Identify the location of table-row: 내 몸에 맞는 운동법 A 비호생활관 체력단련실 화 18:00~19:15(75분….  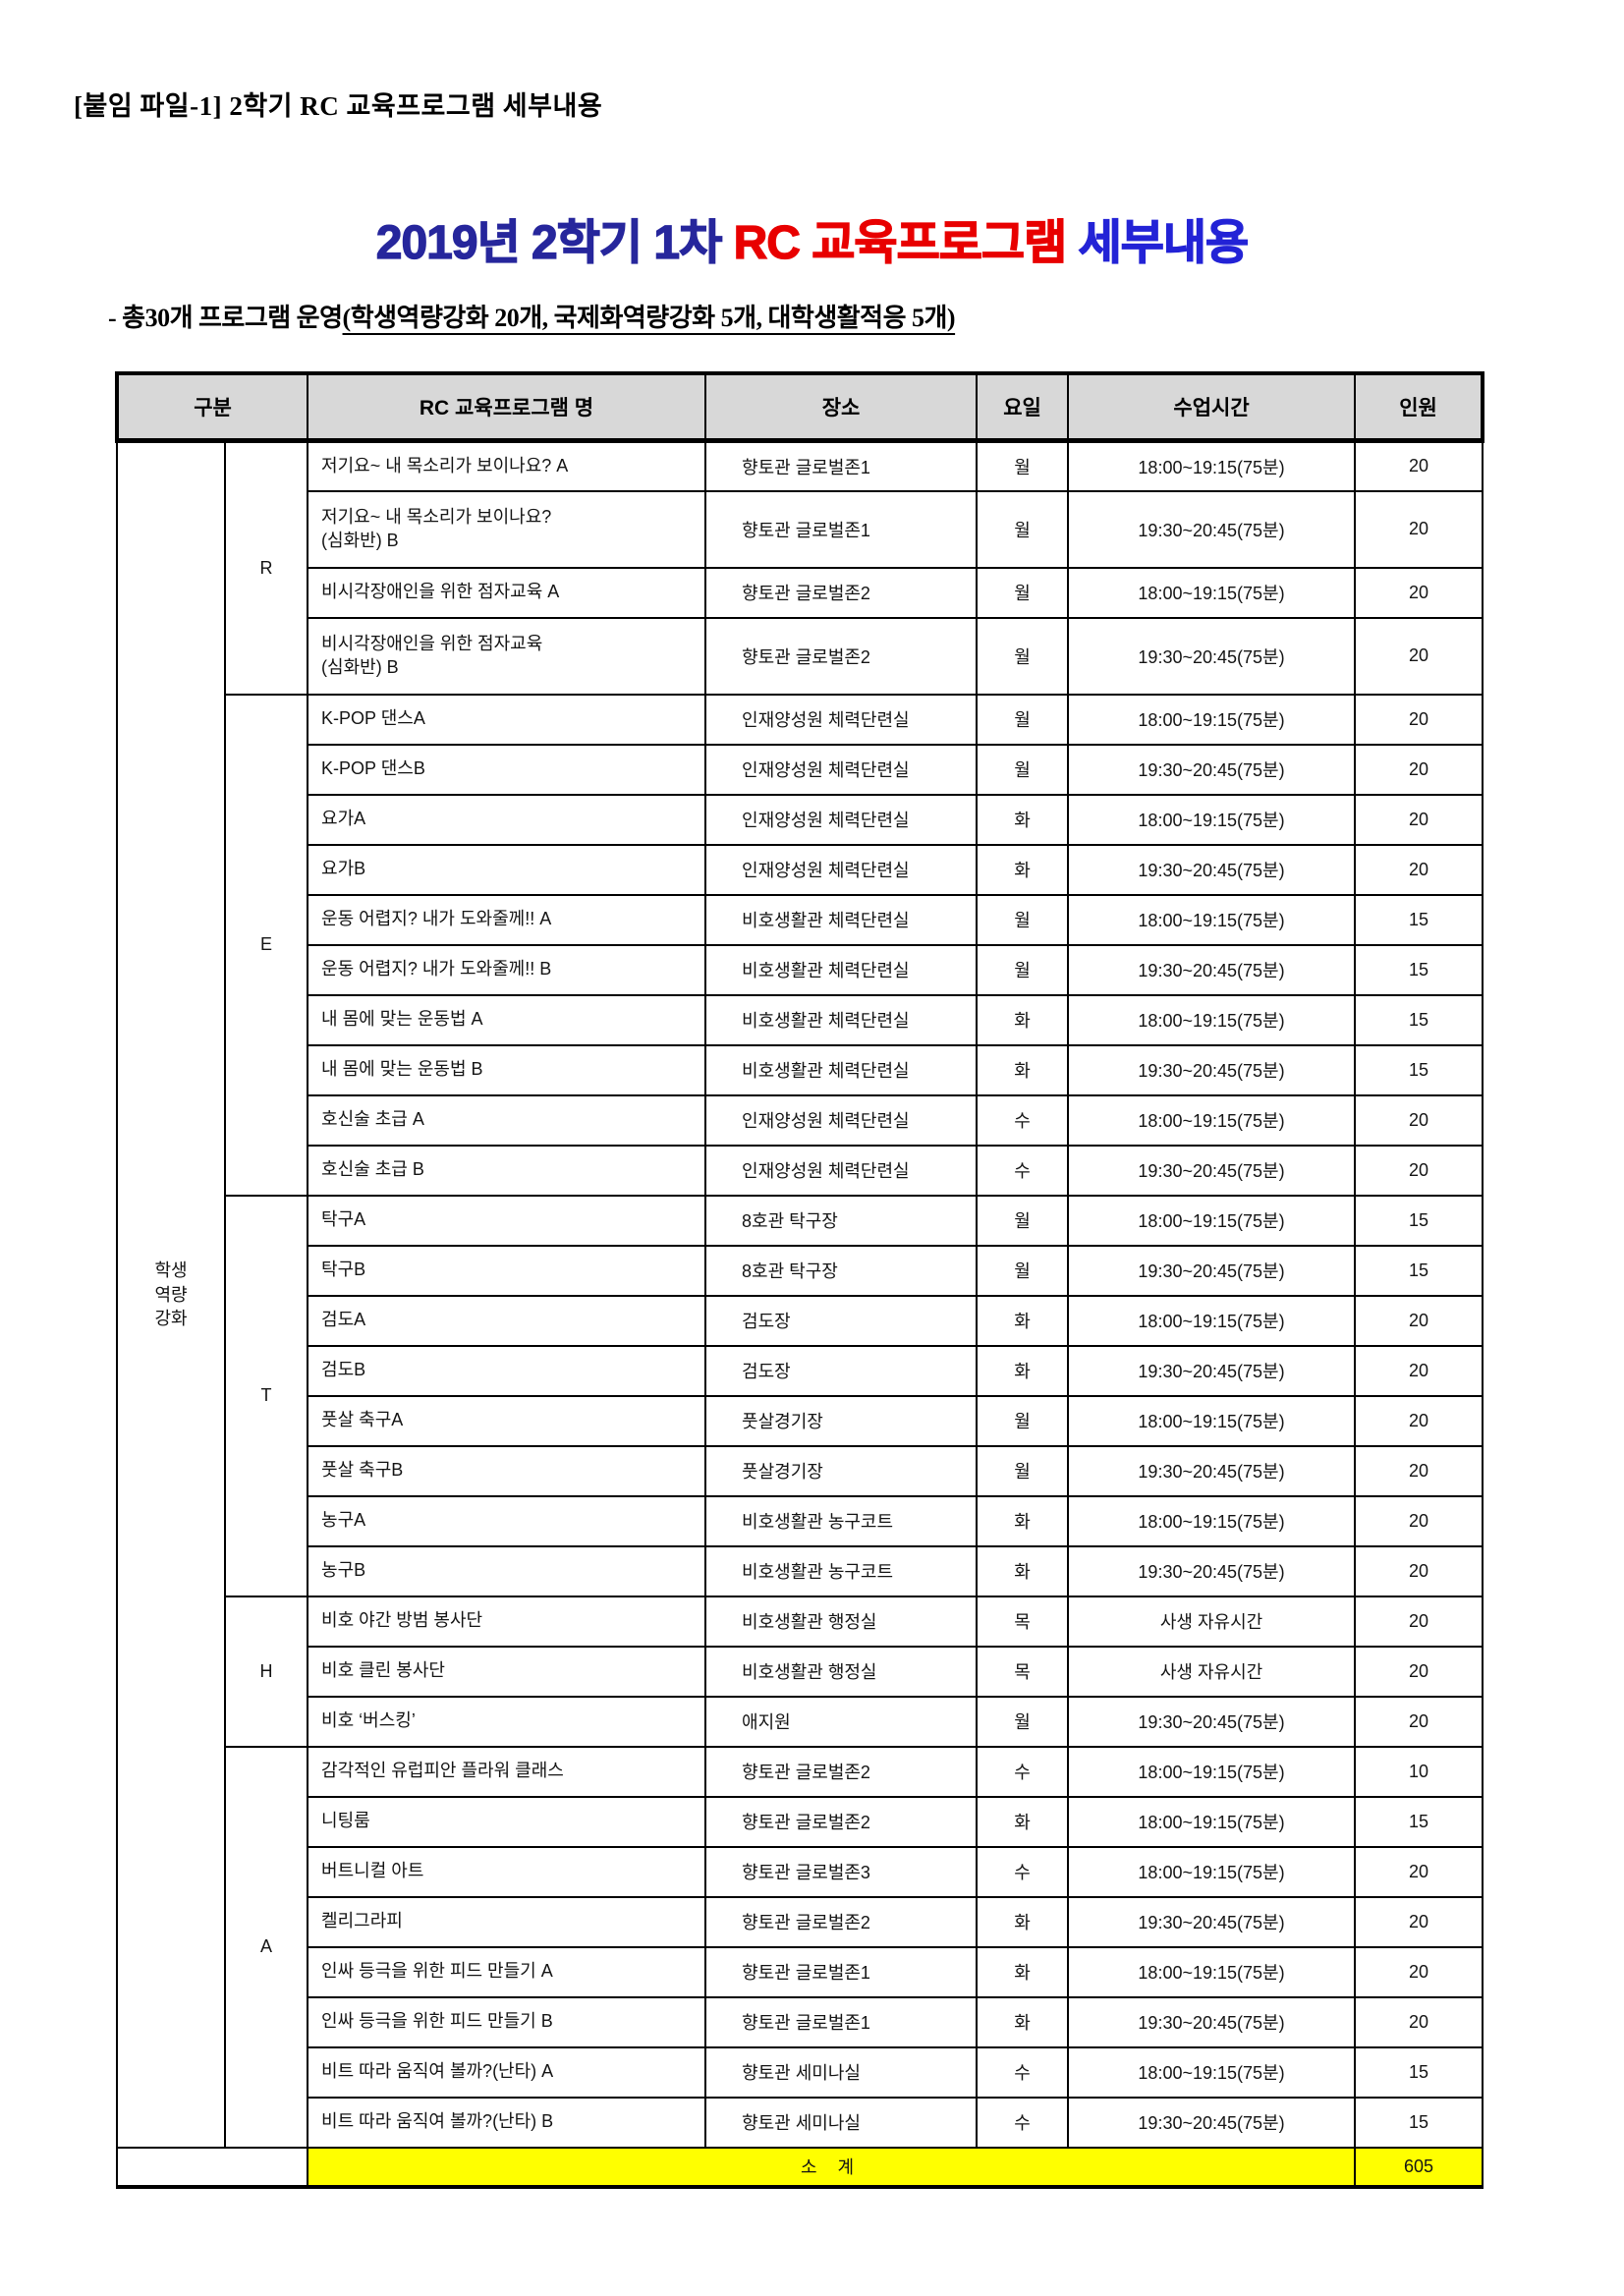
(800, 1019).